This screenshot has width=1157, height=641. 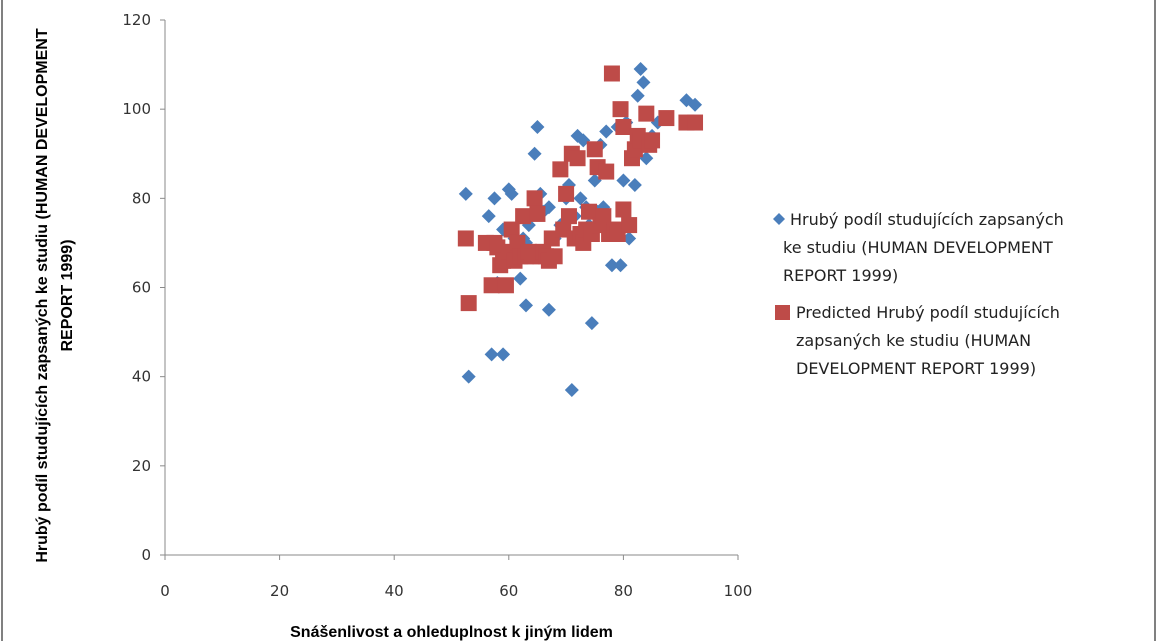 What do you see at coordinates (136, 109) in the screenshot?
I see `y-tick-label: 100` at bounding box center [136, 109].